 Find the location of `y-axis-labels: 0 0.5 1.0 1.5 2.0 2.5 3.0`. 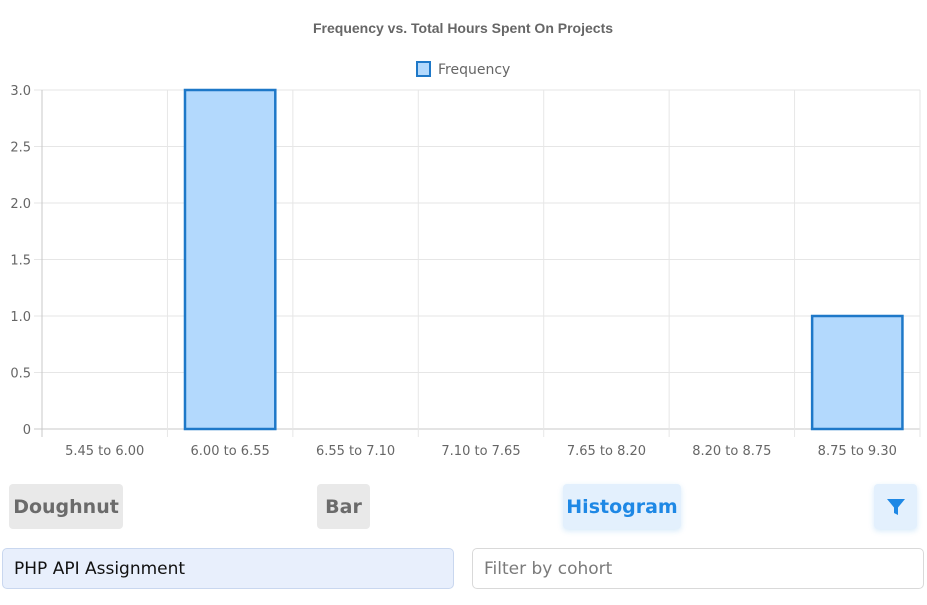

y-axis-labels: 0 0.5 1.0 1.5 2.0 2.5 3.0 is located at coordinates (20, 261).